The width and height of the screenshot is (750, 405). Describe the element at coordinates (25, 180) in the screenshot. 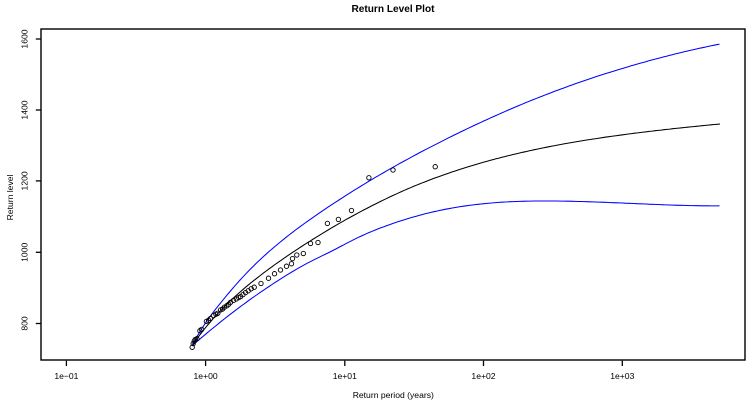

I see `svg-text: 1200` at that location.